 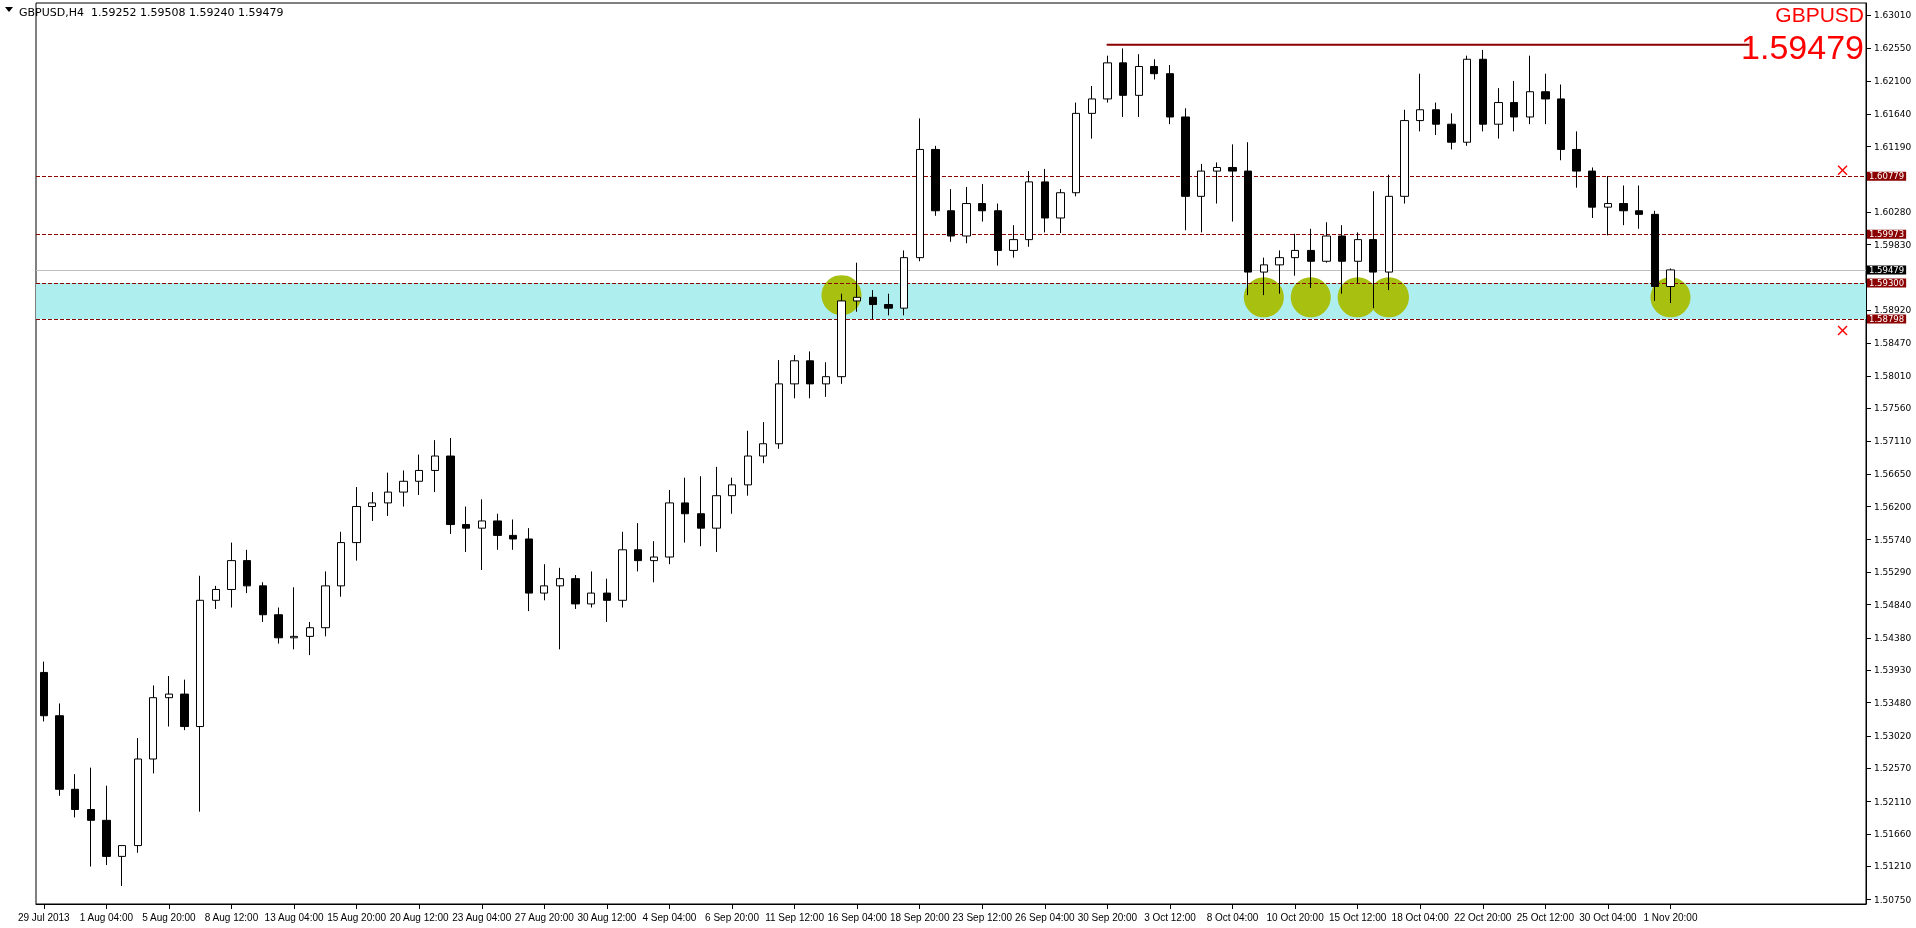 What do you see at coordinates (1893, 375) in the screenshot?
I see `y-tick-label: 1.58010` at bounding box center [1893, 375].